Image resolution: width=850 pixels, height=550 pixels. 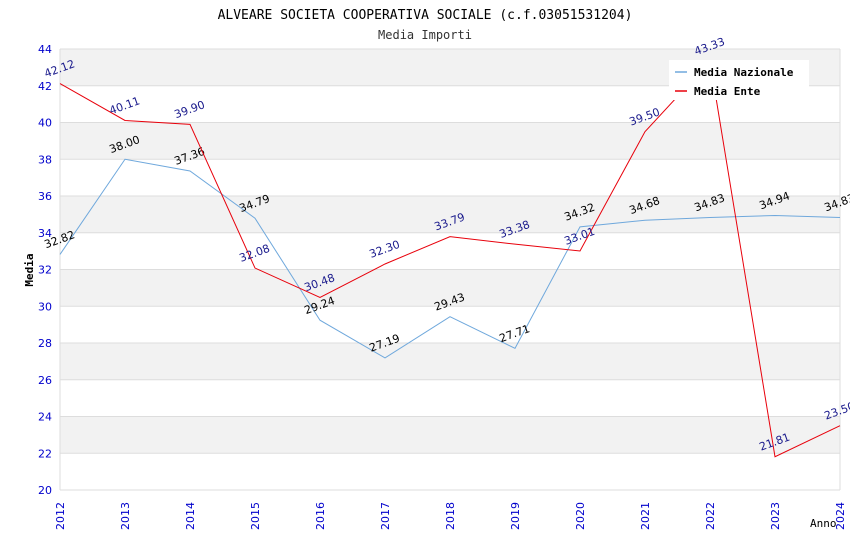 I want to click on y-tick-label: 38, so click(x=45, y=159).